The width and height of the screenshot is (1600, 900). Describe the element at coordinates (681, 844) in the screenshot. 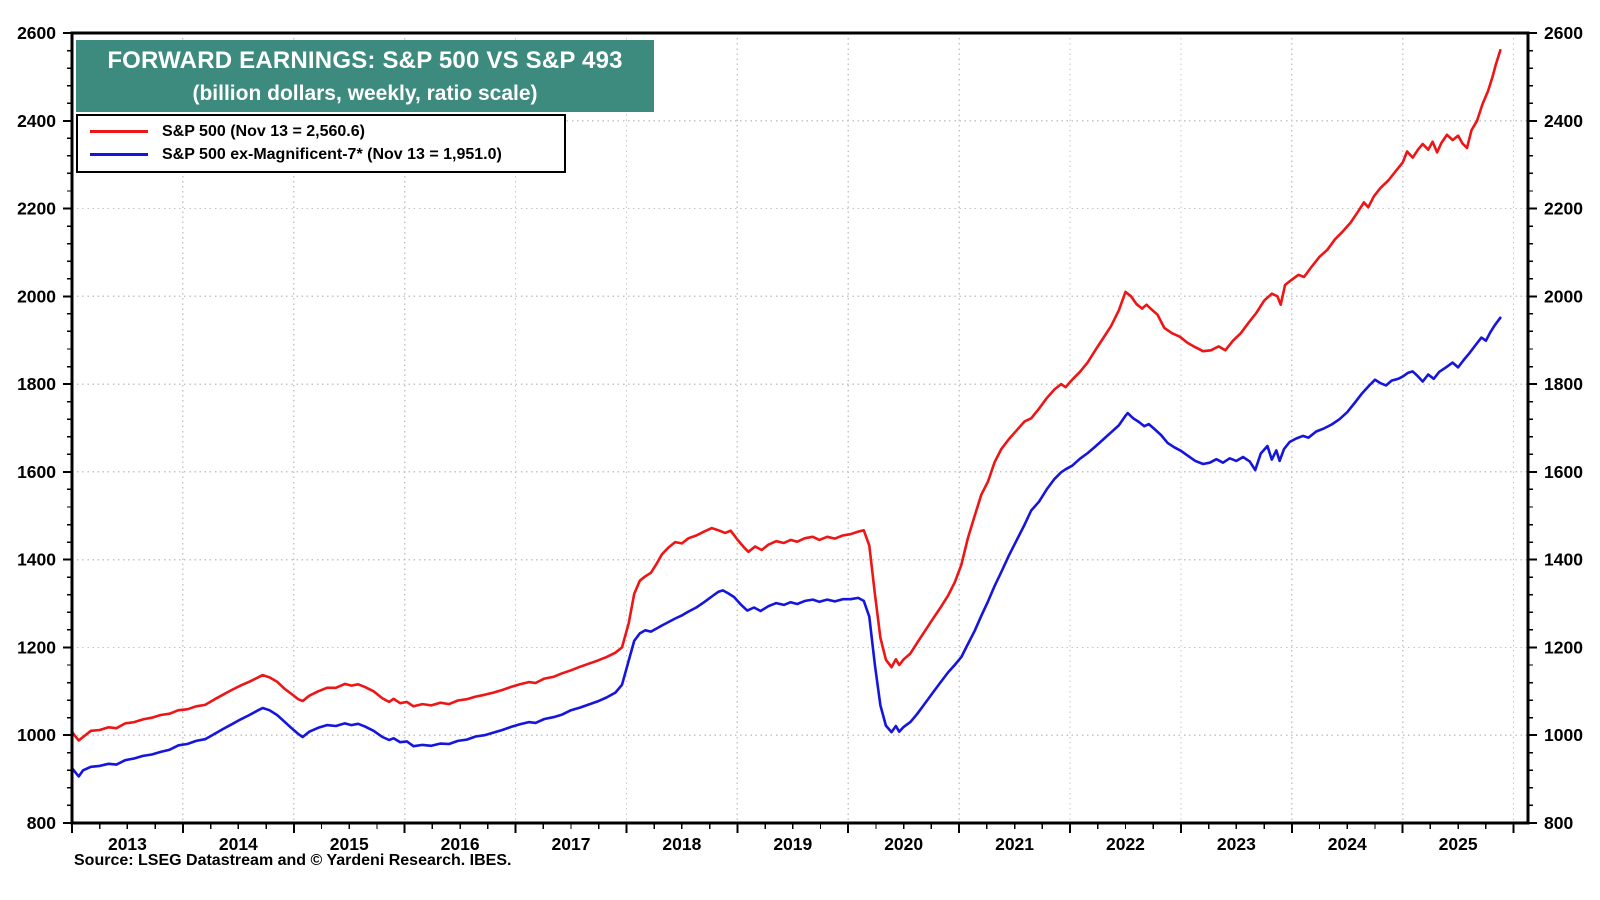

I see `x-axis-label: 2018` at that location.